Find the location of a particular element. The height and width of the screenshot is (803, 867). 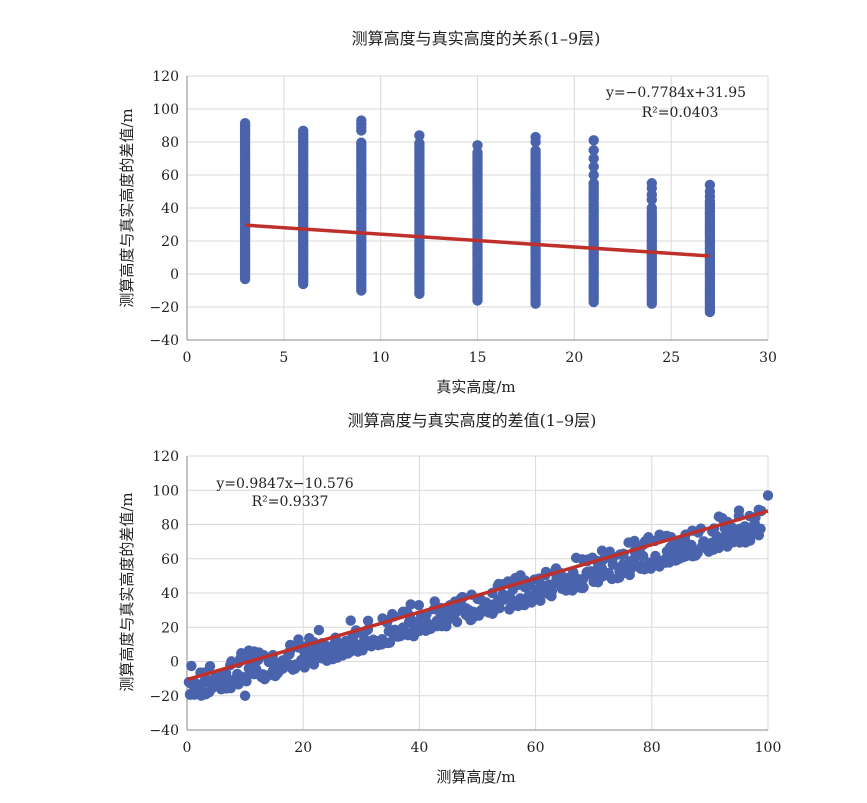

chart1-trendline-group is located at coordinates (477, 240).